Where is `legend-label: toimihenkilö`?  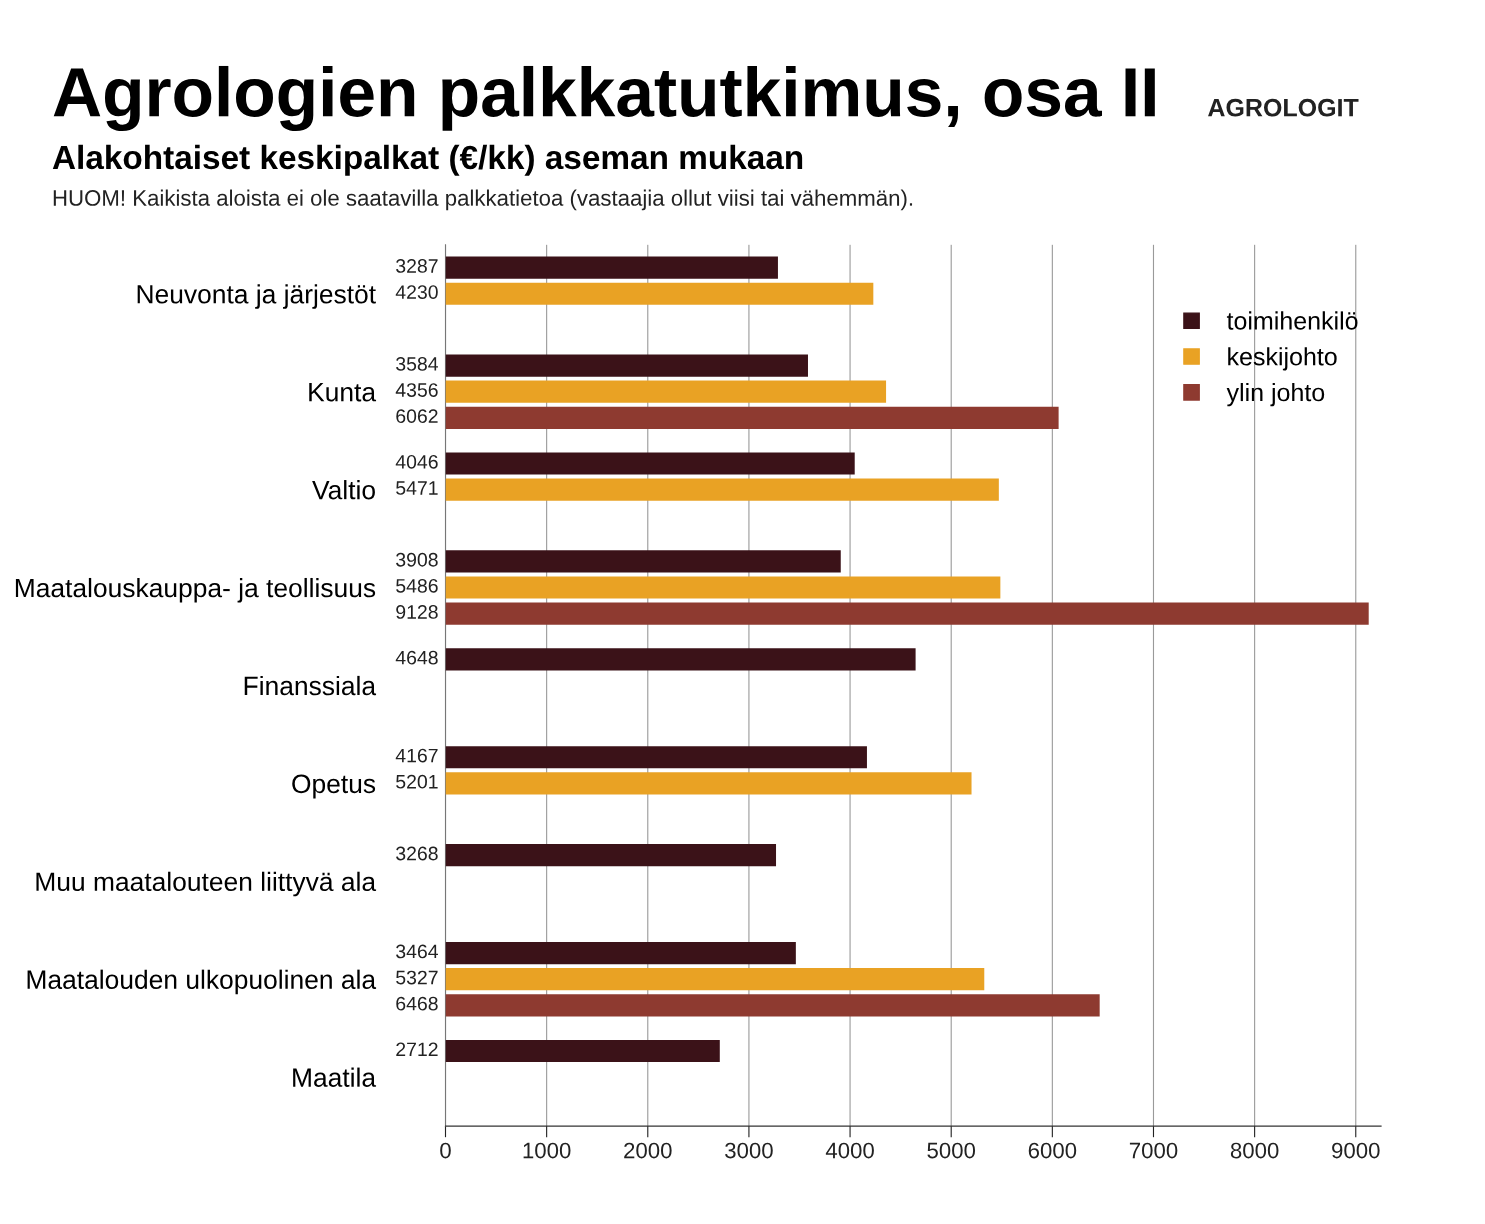 legend-label: toimihenkilö is located at coordinates (1292, 320).